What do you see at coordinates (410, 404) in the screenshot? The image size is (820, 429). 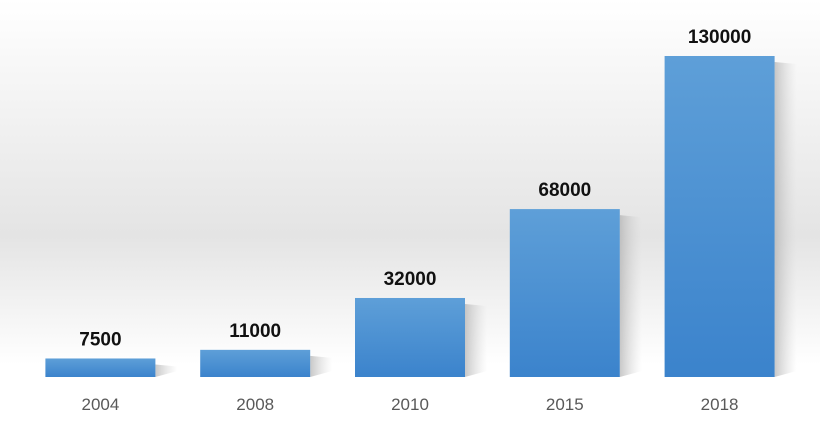 I see `x-tick-label: 2010` at bounding box center [410, 404].